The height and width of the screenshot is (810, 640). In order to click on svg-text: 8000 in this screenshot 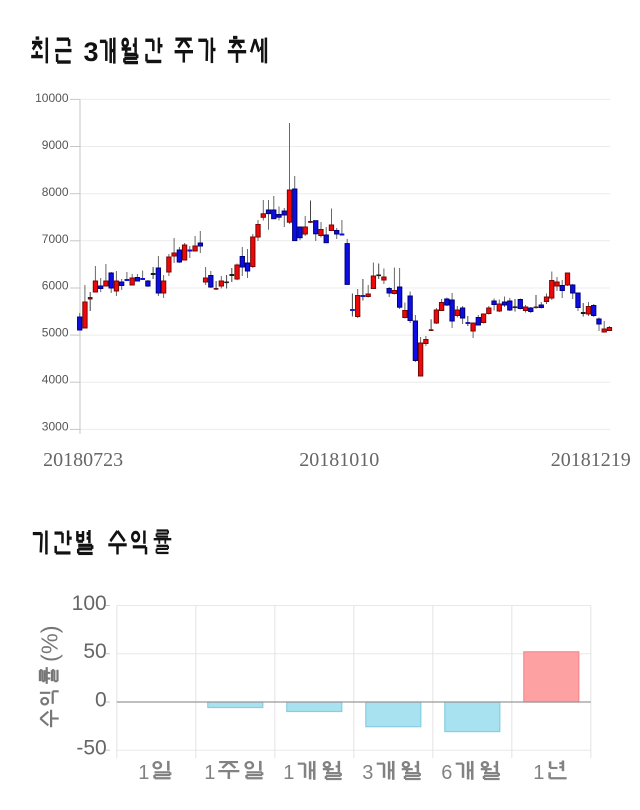, I will do `click(55, 192)`.